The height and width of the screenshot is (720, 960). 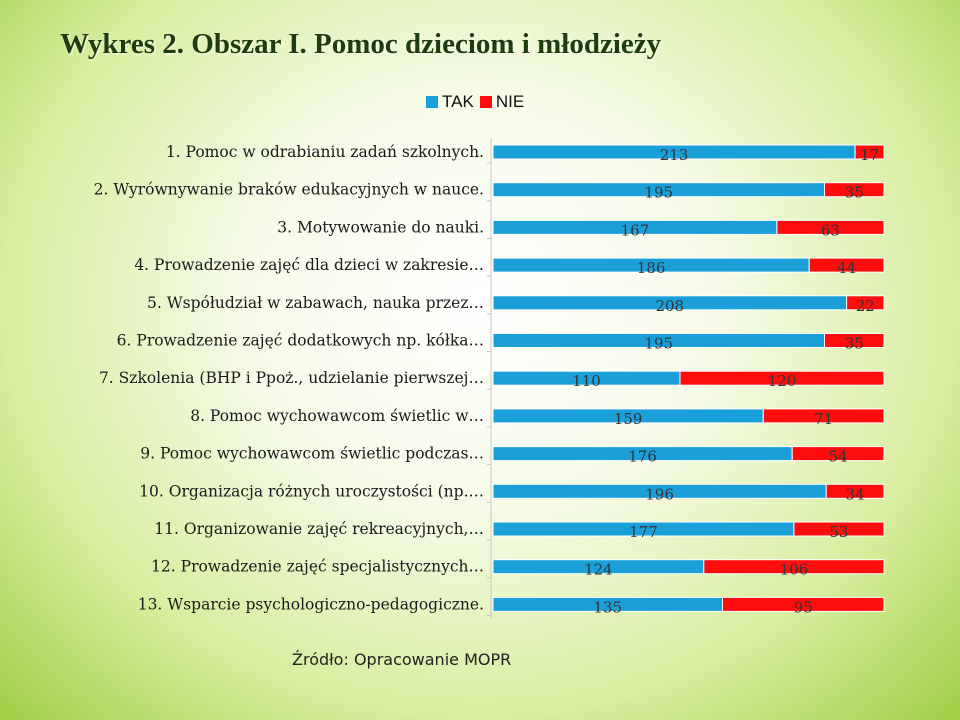 What do you see at coordinates (510, 101) in the screenshot?
I see `legend-label-nie: NIE` at bounding box center [510, 101].